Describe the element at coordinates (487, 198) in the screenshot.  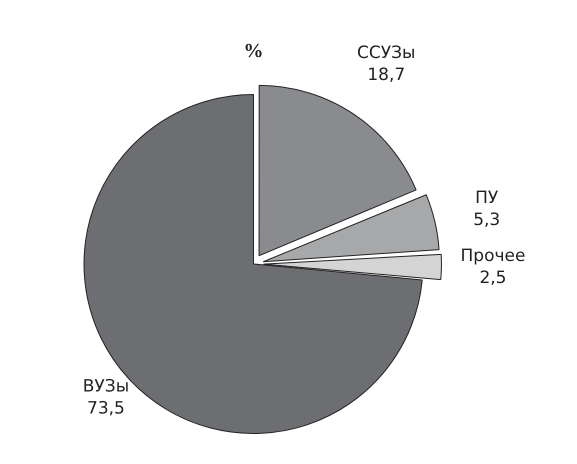
I see `slice-label: ПУ` at that location.